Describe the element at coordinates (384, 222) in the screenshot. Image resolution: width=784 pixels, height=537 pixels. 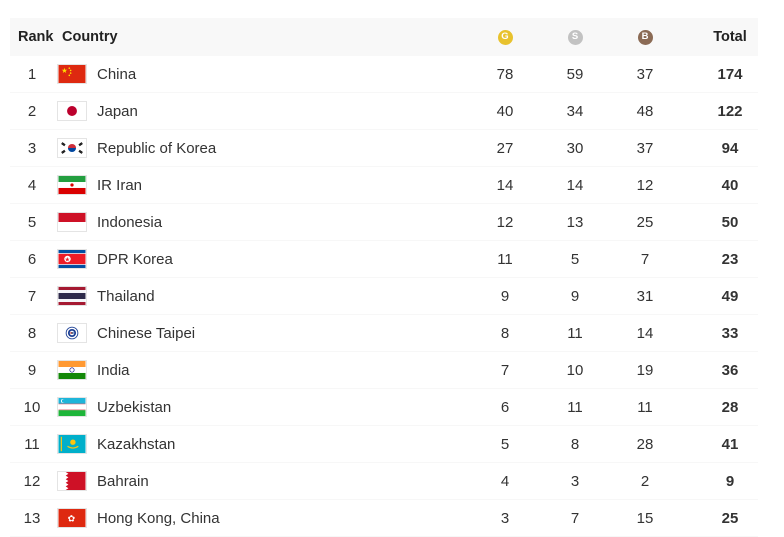
I see `table-row: 5 Indonesia 12 13 25 50` at that location.